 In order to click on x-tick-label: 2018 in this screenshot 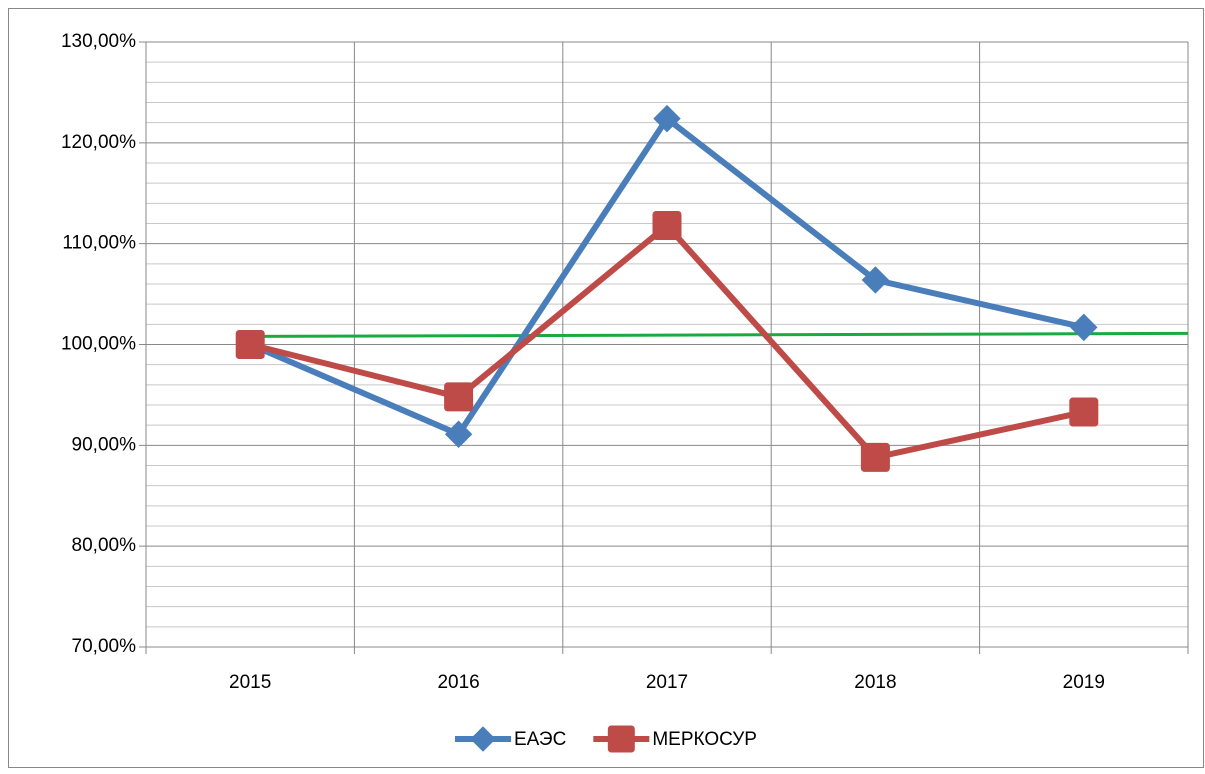, I will do `click(875, 682)`.